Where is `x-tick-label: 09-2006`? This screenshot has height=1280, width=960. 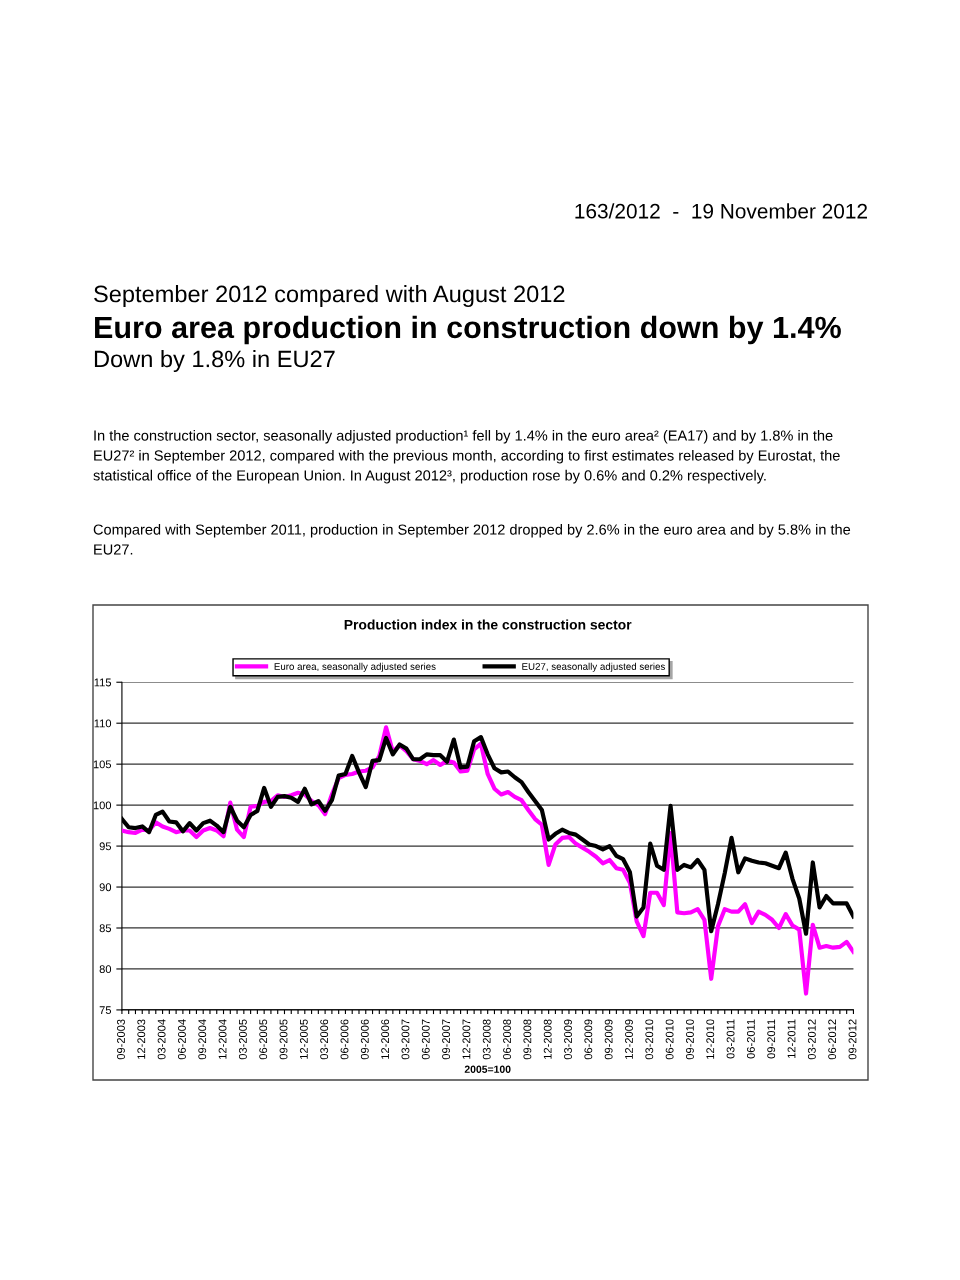 x-tick-label: 09-2006 is located at coordinates (364, 1039).